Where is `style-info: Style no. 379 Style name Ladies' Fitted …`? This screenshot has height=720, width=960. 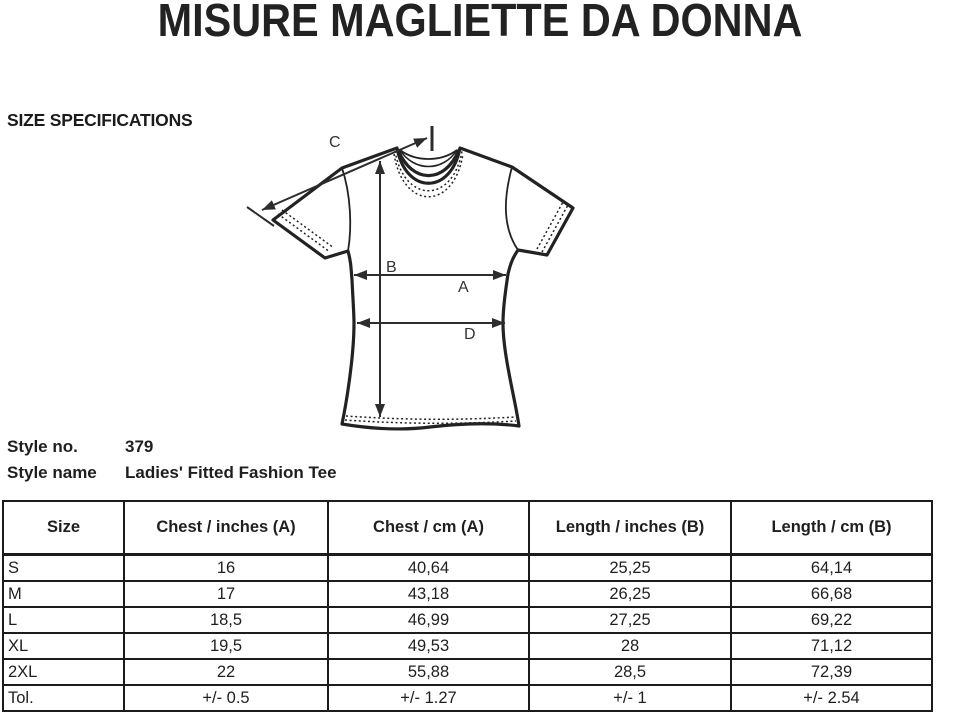 style-info: Style no. 379 Style name Ladies' Fitted … is located at coordinates (172, 460).